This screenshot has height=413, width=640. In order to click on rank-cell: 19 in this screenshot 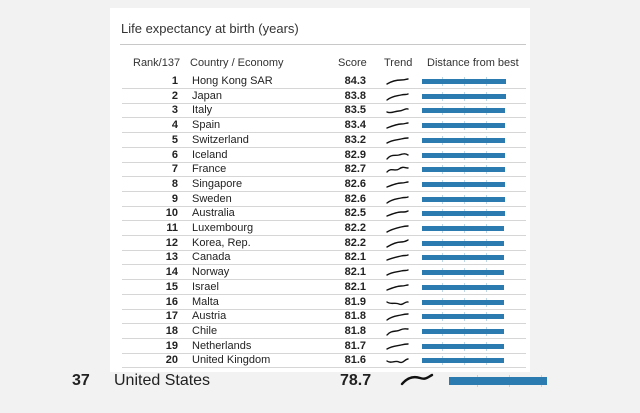, I will do `click(171, 345)`.